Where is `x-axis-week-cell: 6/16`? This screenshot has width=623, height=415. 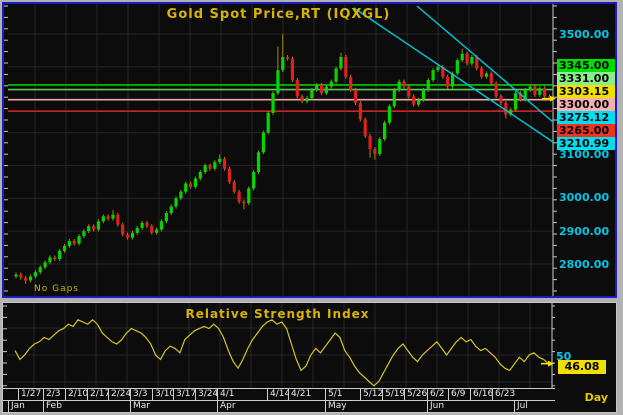
x-axis-week-cell: 6/16 is located at coordinates (481, 394).